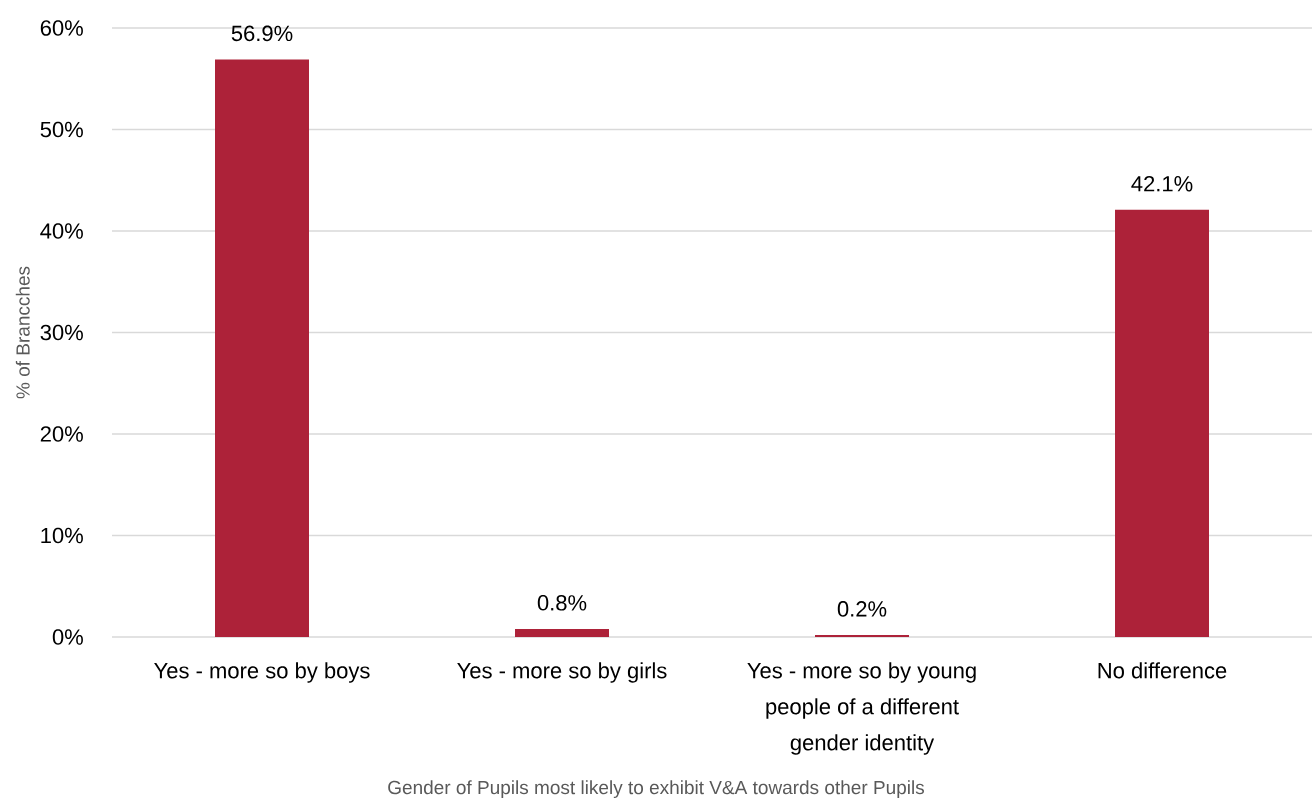  Describe the element at coordinates (861, 708) in the screenshot. I see `x-tick-label: Yes - more so by young people of a different gender identity` at that location.